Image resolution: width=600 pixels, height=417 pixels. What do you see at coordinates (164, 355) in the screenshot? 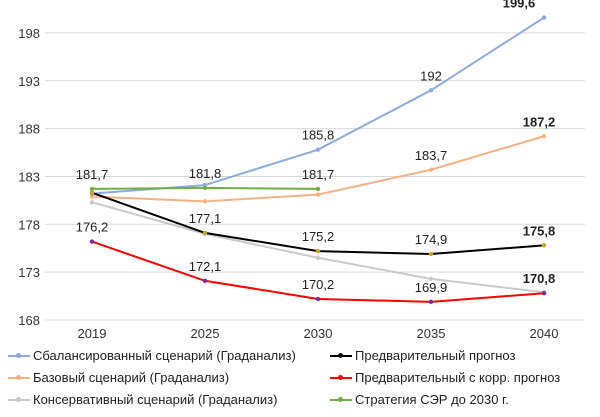
I see `legend-label: Сбалансированный сценарий (Граданализ)` at bounding box center [164, 355].